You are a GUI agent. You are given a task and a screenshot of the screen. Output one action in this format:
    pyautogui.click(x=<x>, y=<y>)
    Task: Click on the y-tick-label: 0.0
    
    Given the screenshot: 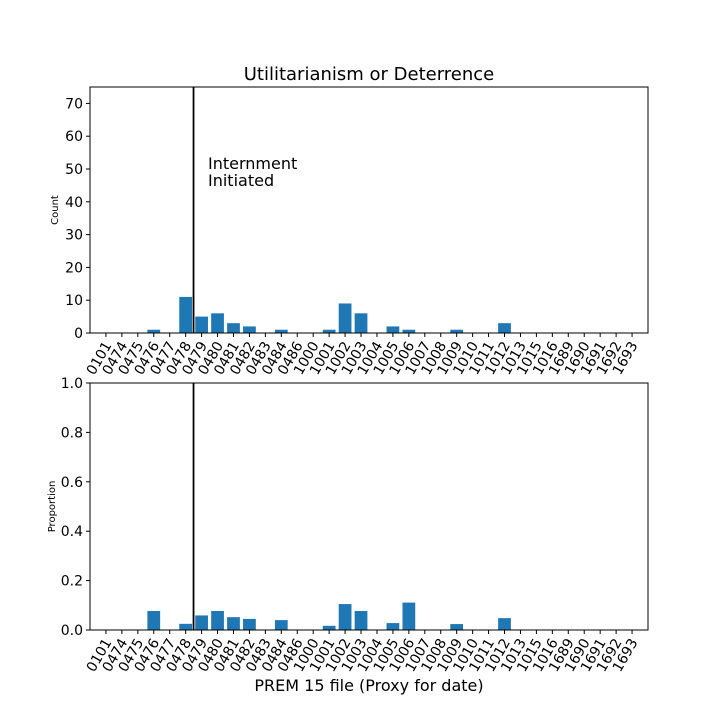 What is the action you would take?
    pyautogui.click(x=72, y=631)
    